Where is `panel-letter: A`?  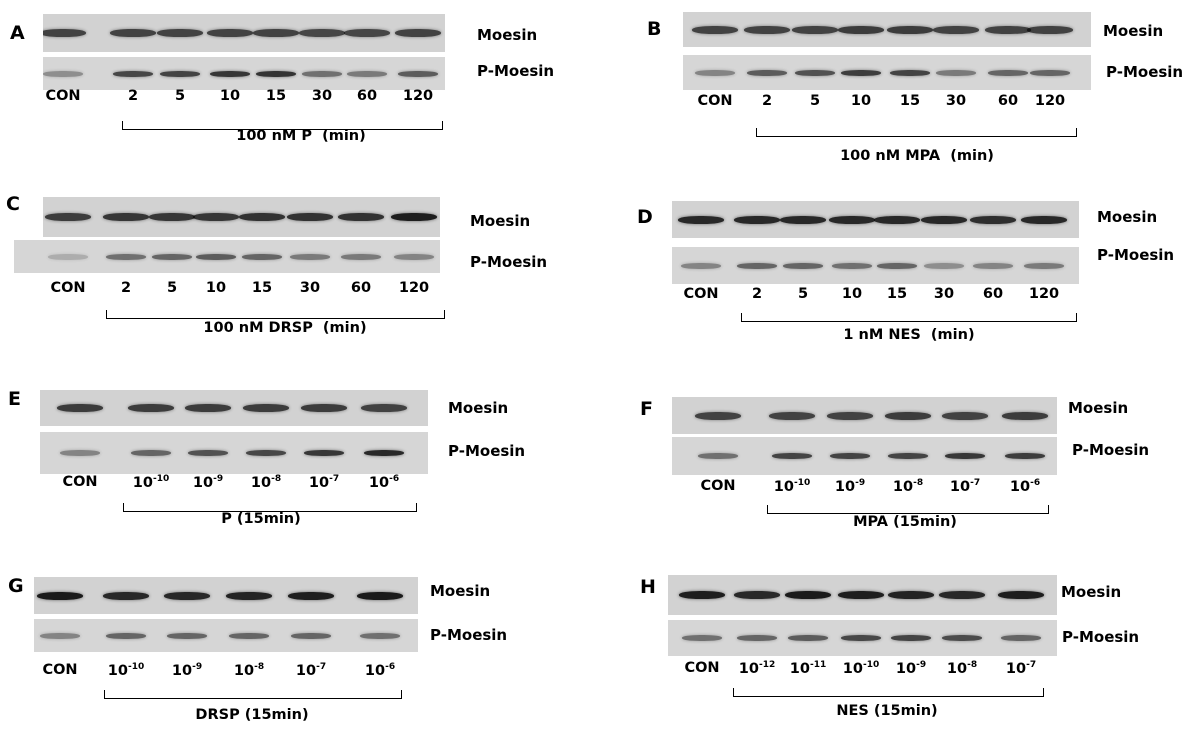 panel-letter: A is located at coordinates (17, 33).